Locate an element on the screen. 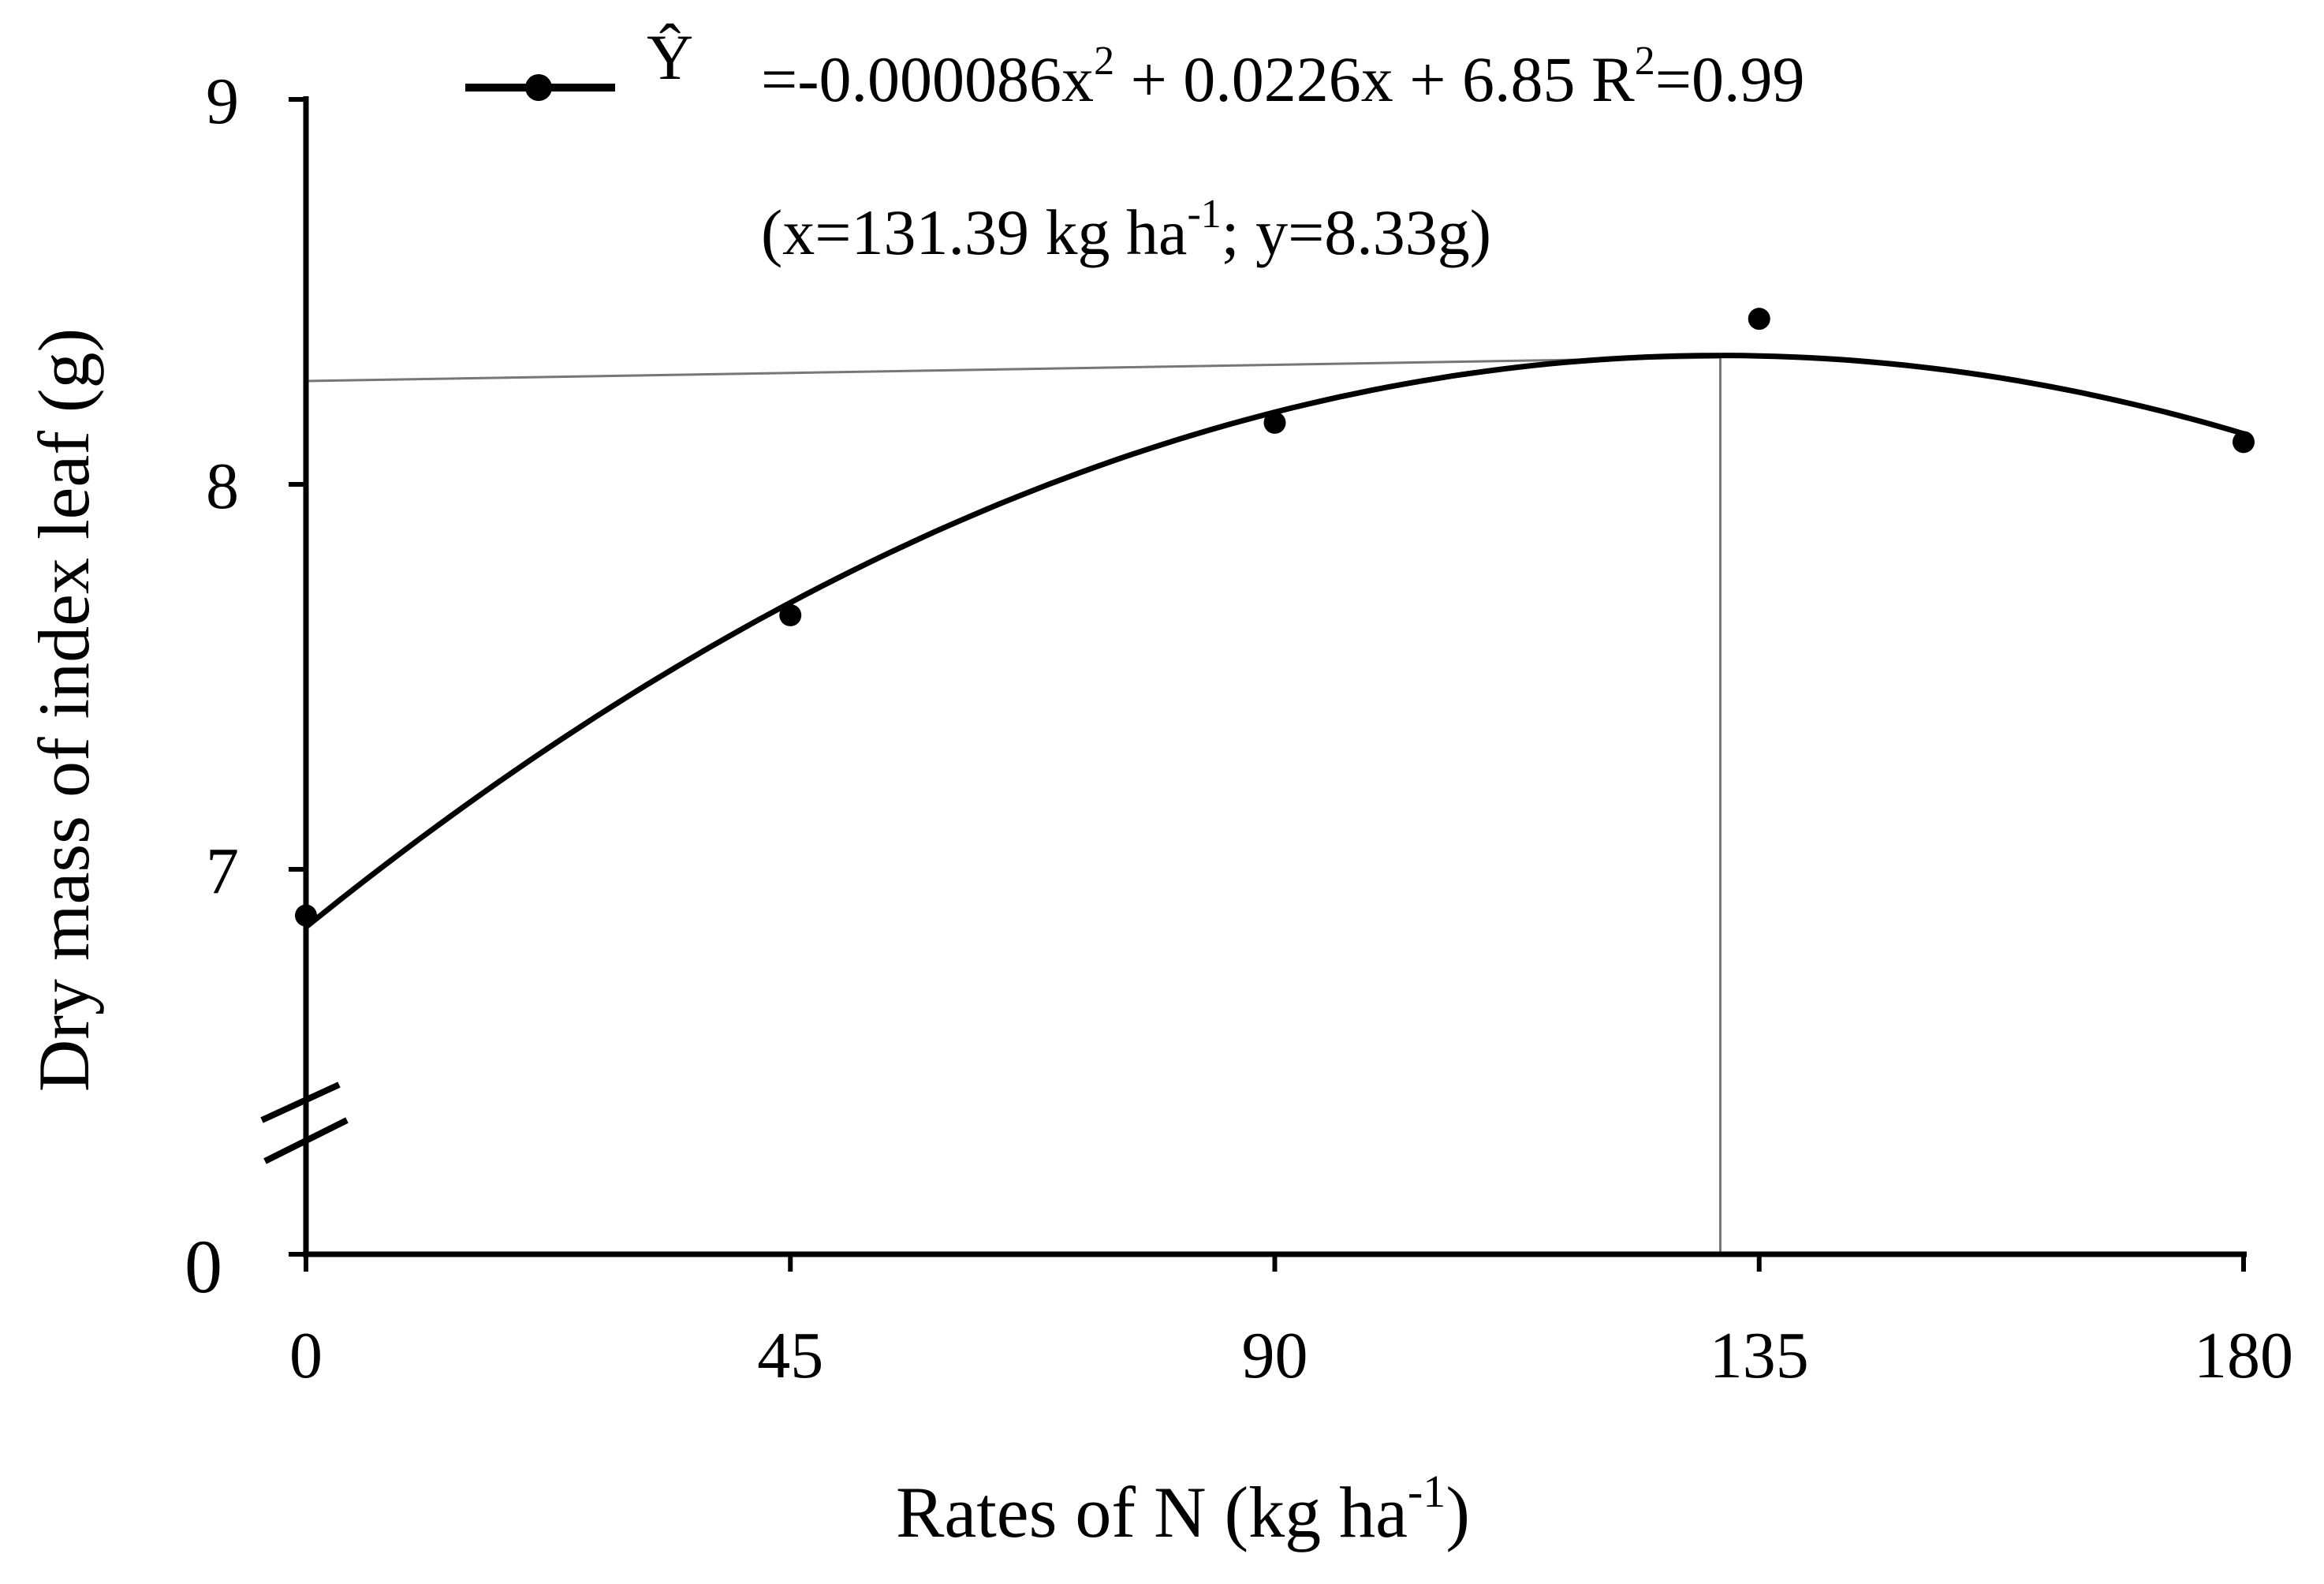  legend-equation: =-0.000086x2 + 0.0226x + 6.85 R2=0.99 is located at coordinates (1283, 77).